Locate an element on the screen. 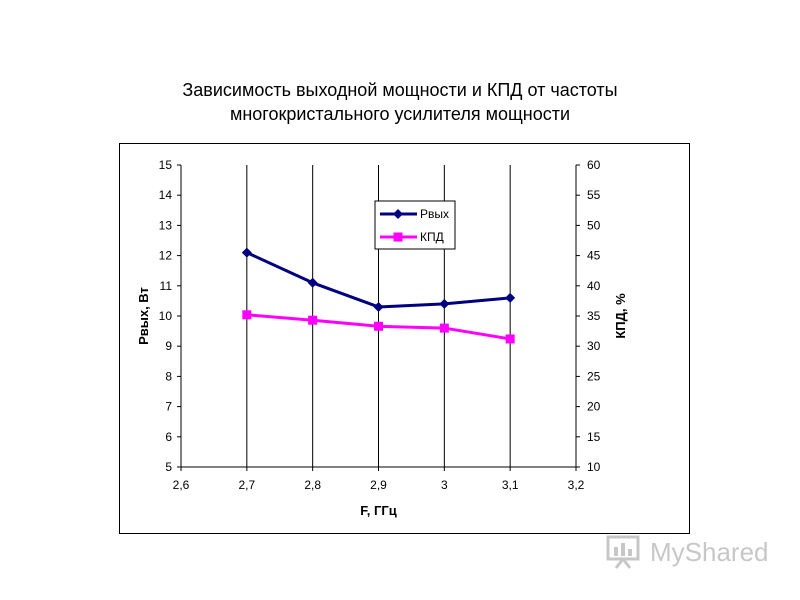 The height and width of the screenshot is (600, 800). y2-tick-label: 35 is located at coordinates (594, 316).